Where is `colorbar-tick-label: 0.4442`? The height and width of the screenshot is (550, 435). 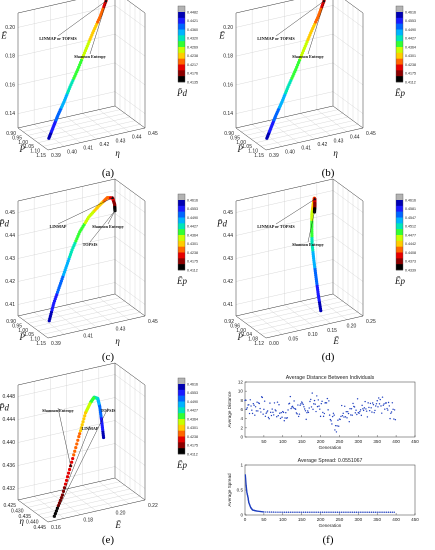 colorbar-tick-label: 0.4442 is located at coordinates (410, 244).